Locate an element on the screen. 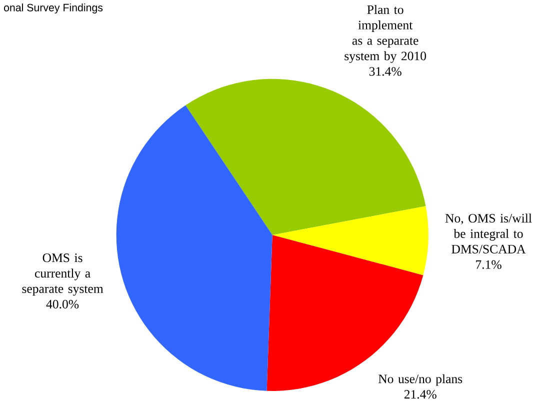  data-label: 7.1% is located at coordinates (489, 264).